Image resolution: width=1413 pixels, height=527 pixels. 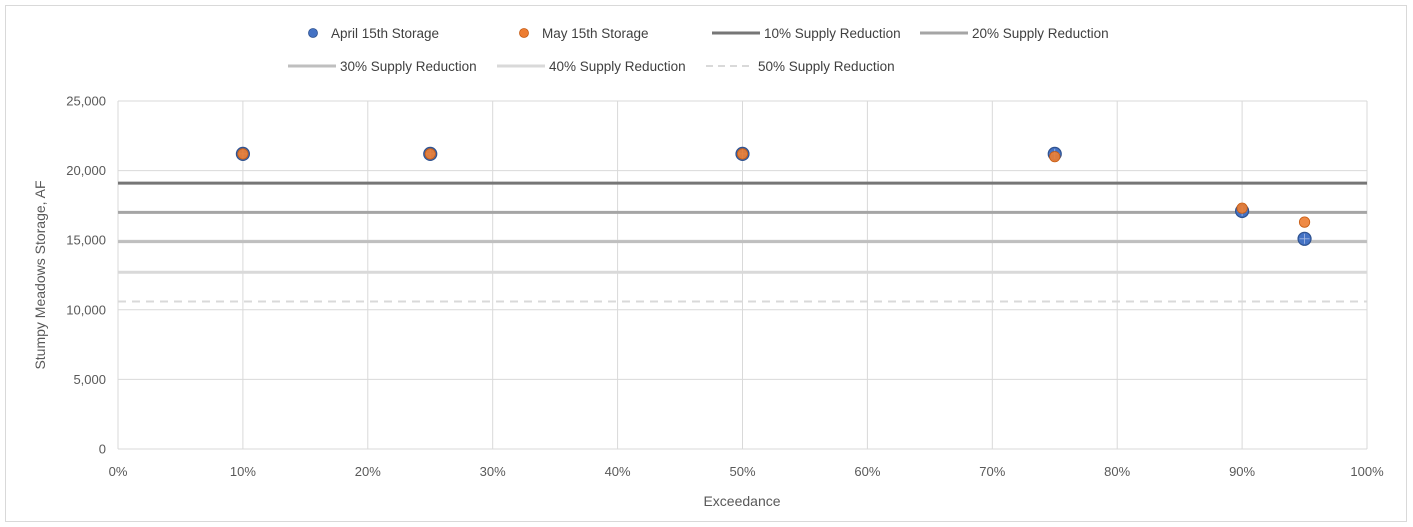 What do you see at coordinates (243, 471) in the screenshot?
I see `x-tick-label: 10%` at bounding box center [243, 471].